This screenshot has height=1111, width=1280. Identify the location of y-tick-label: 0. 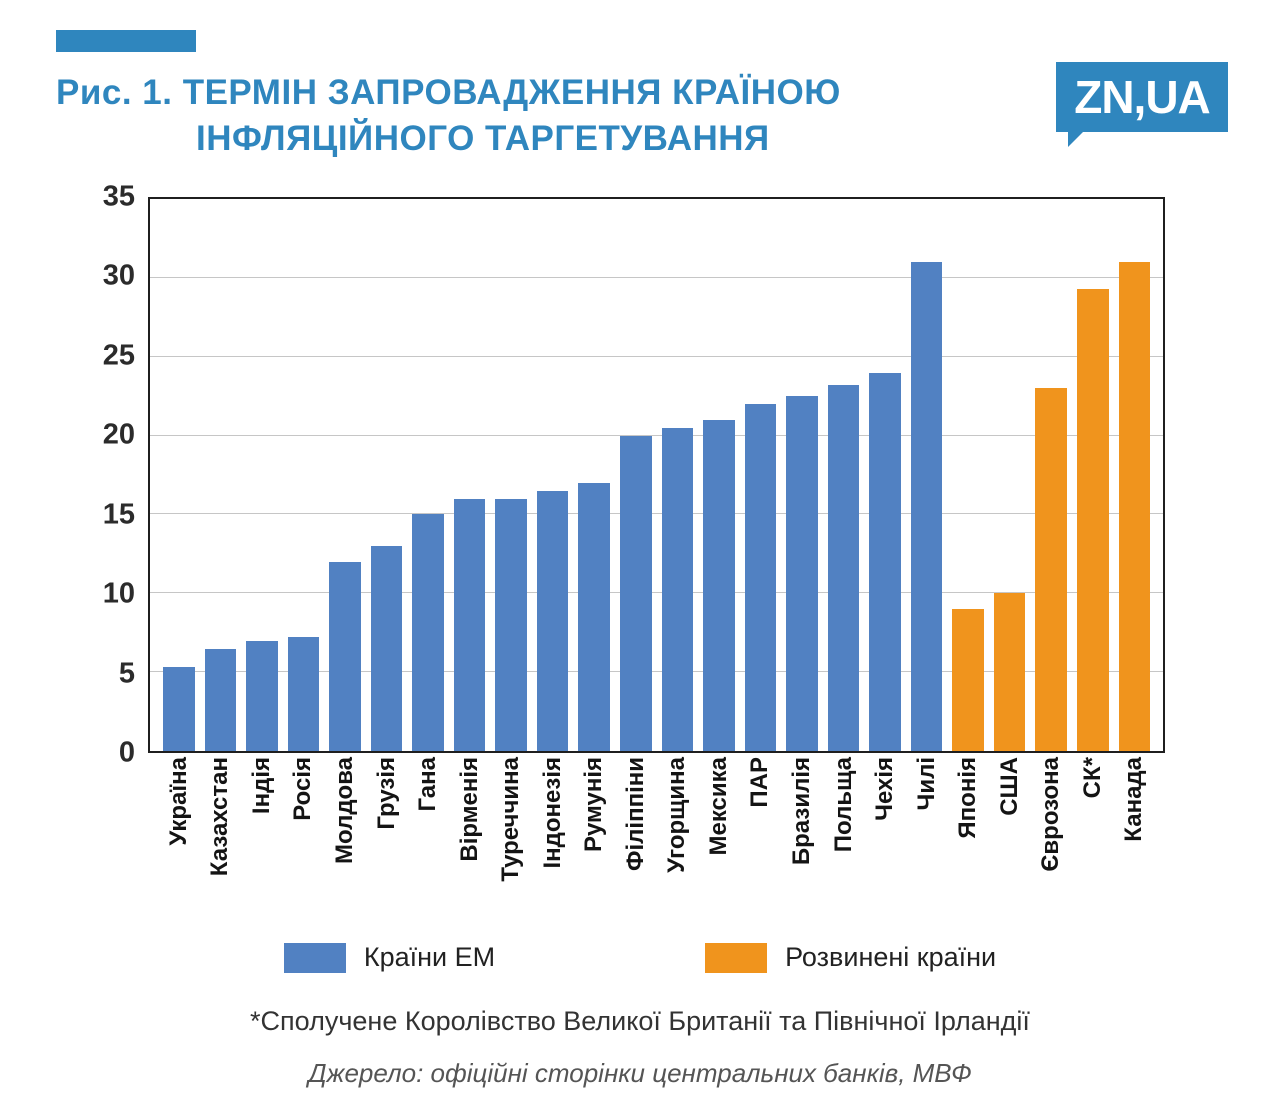
(126, 752).